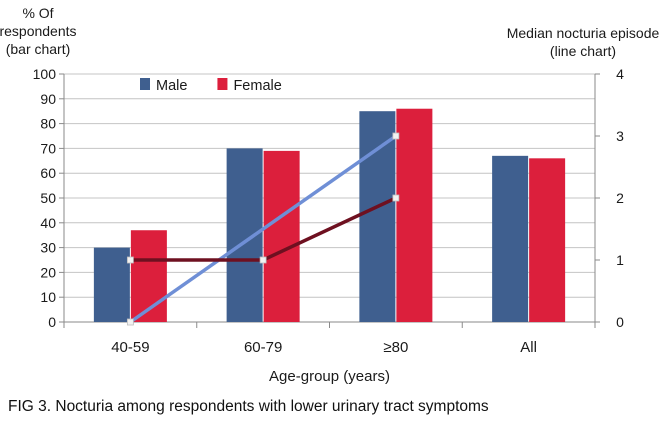 The width and height of the screenshot is (668, 426). Describe the element at coordinates (38, 31) in the screenshot. I see `left-axis-title: respondents` at that location.